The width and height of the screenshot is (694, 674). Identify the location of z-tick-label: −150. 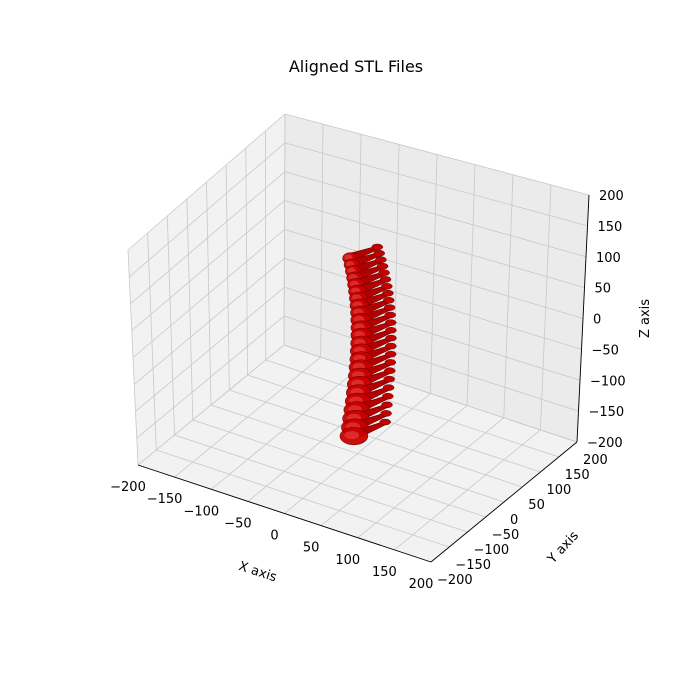
(607, 412).